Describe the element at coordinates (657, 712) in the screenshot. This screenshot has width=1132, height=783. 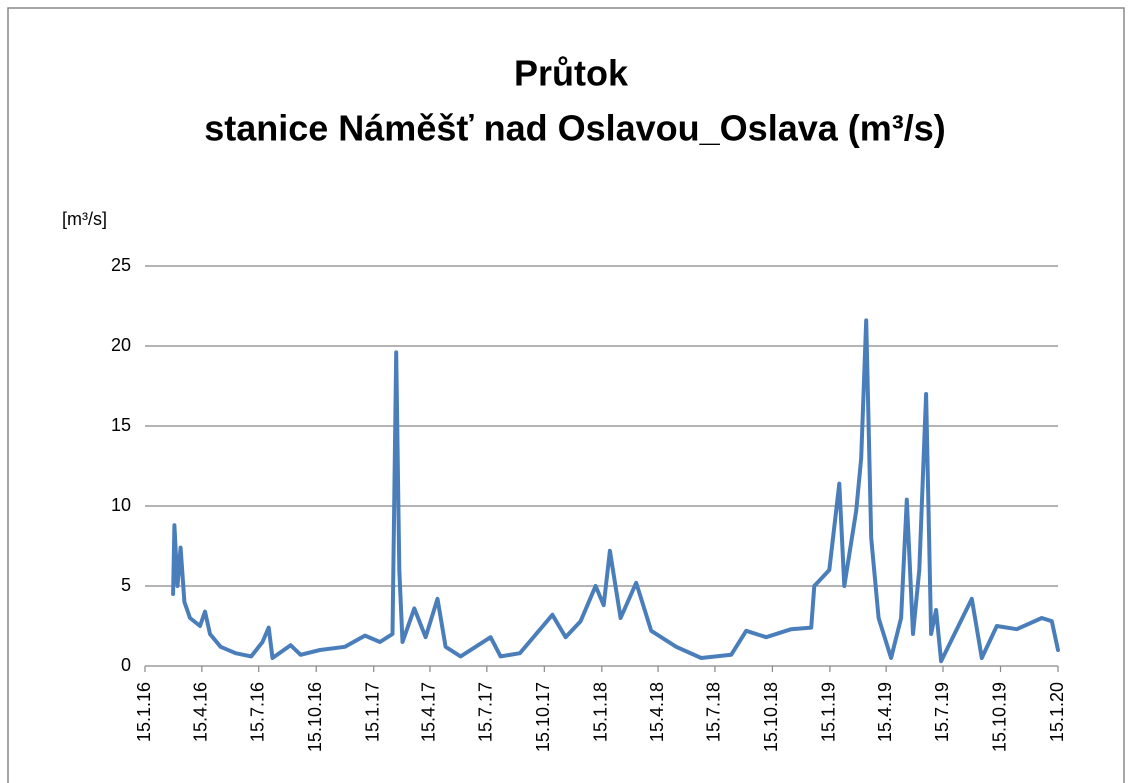
I see `x-tick-label: 15.4.18` at that location.